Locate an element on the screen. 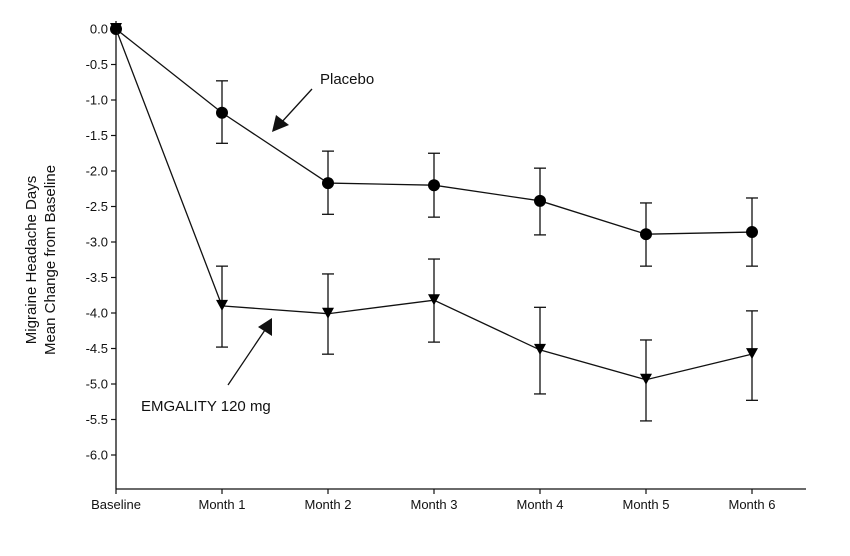 The width and height of the screenshot is (850, 556). x-tick-label: Baseline is located at coordinates (116, 504).